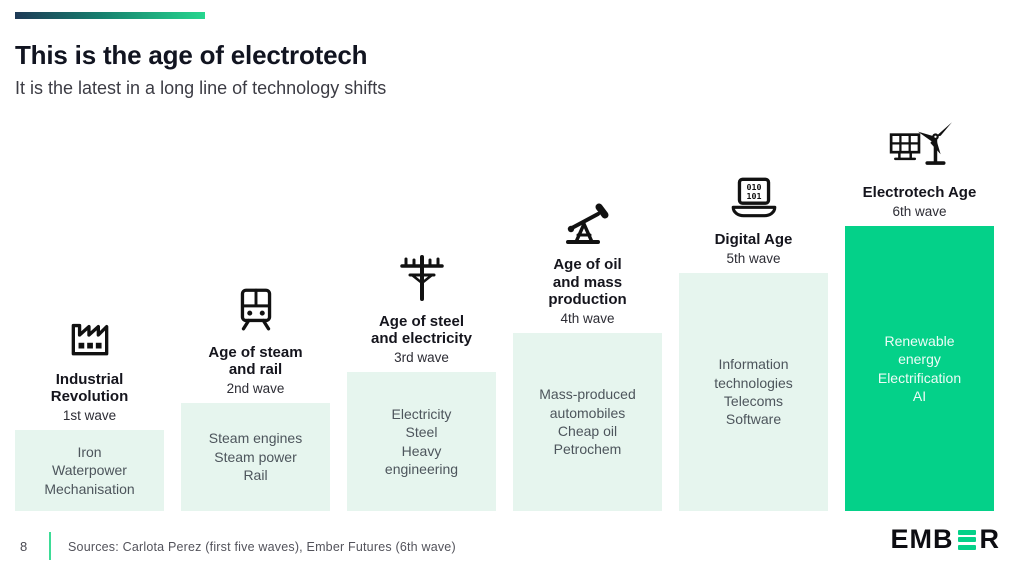 This screenshot has height=570, width=1024. Describe the element at coordinates (89, 388) in the screenshot. I see `wave-title: Industrial Revolution` at that location.